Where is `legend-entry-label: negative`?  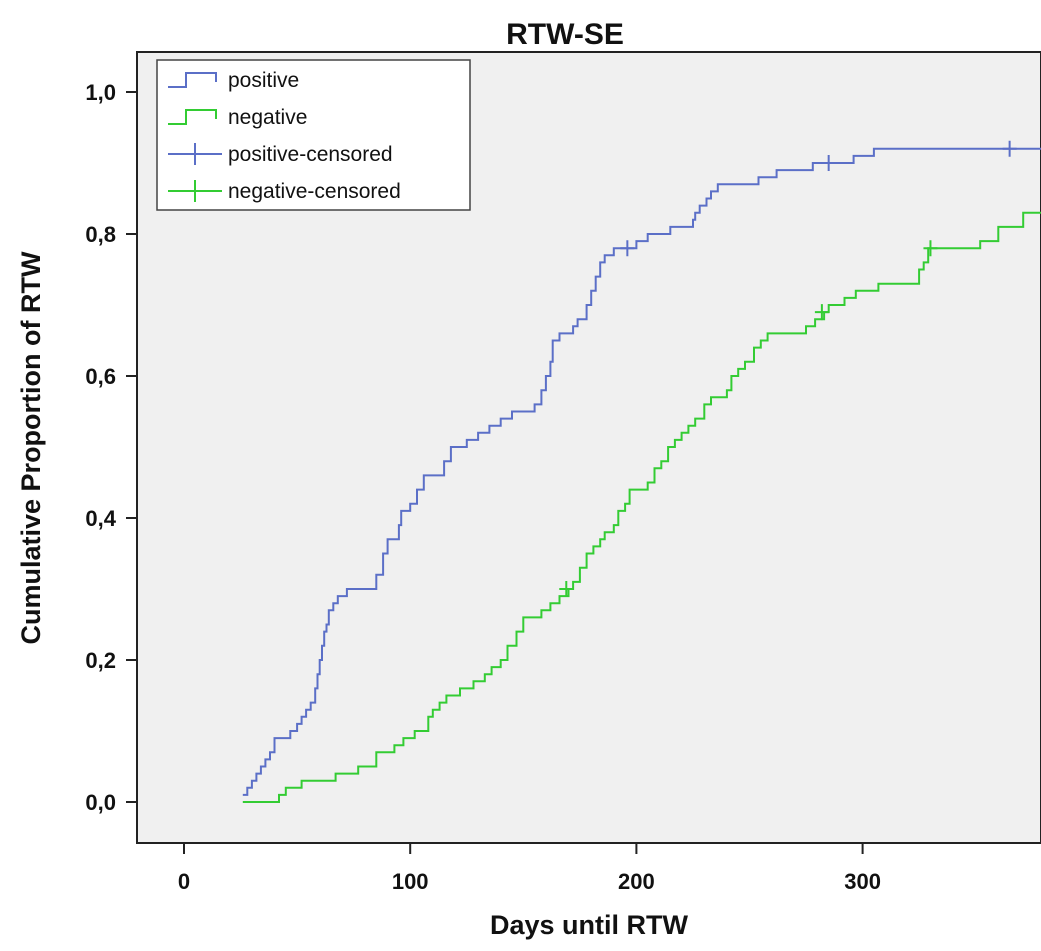
legend-entry-label: negative is located at coordinates (267, 117).